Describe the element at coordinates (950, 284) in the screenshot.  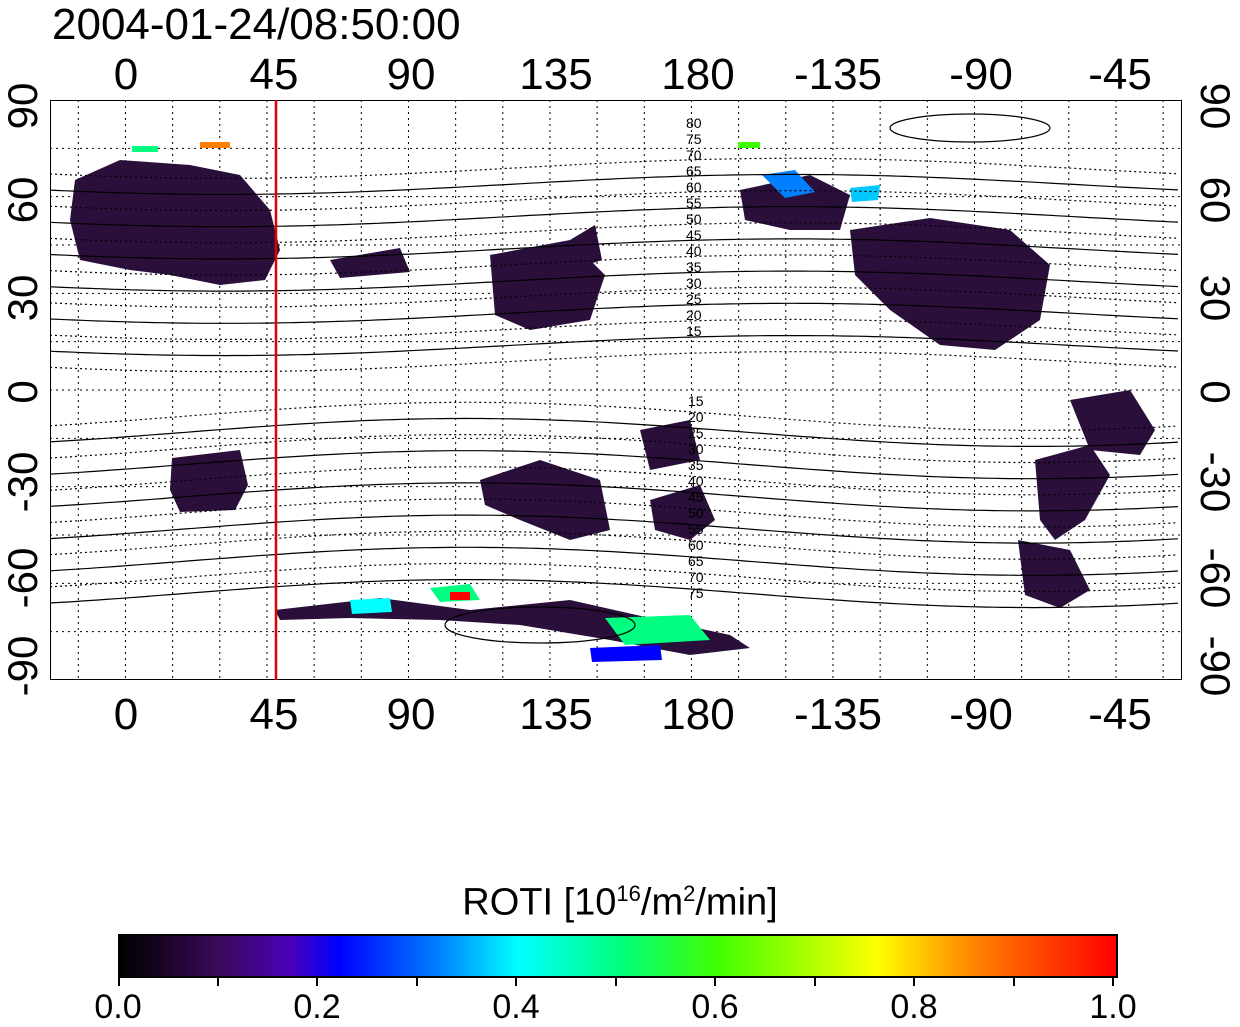
I see `north-america-roti-cells` at that location.